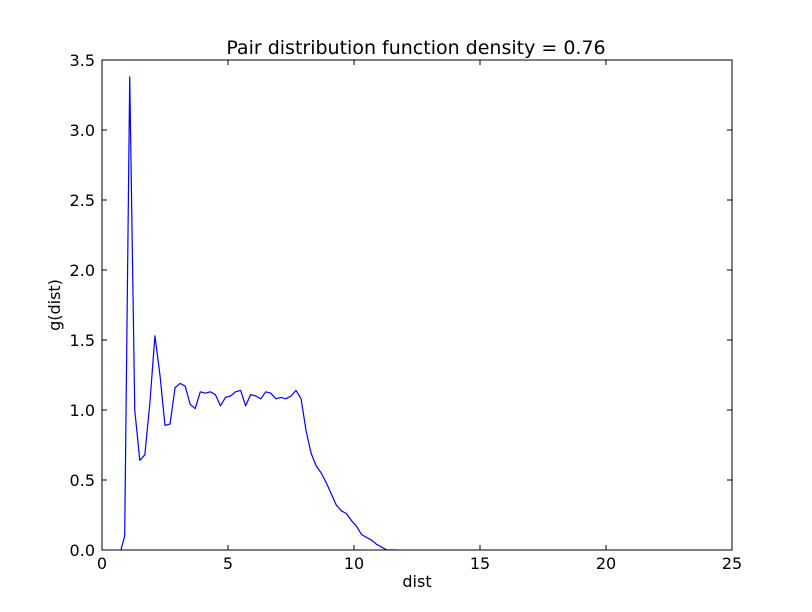 The image size is (812, 612). What do you see at coordinates (228, 563) in the screenshot?
I see `x-tick-label: 5` at bounding box center [228, 563].